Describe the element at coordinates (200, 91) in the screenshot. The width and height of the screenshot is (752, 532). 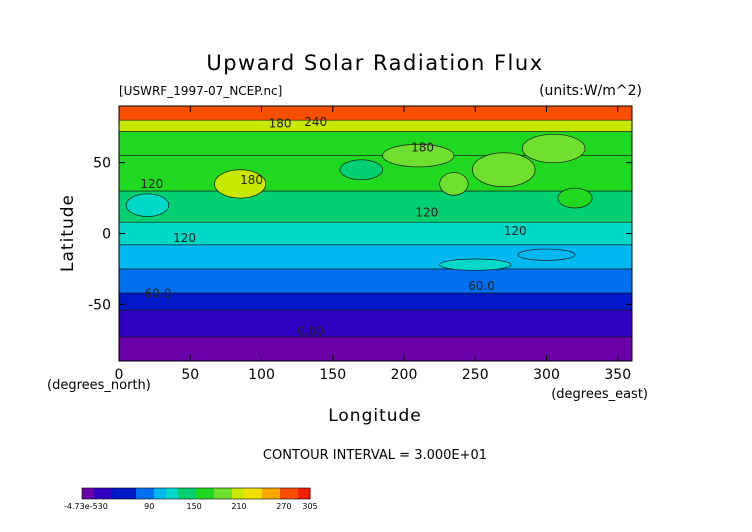
I see `source-file-label: [USWRF_1997-07_NCEP.nc]` at that location.